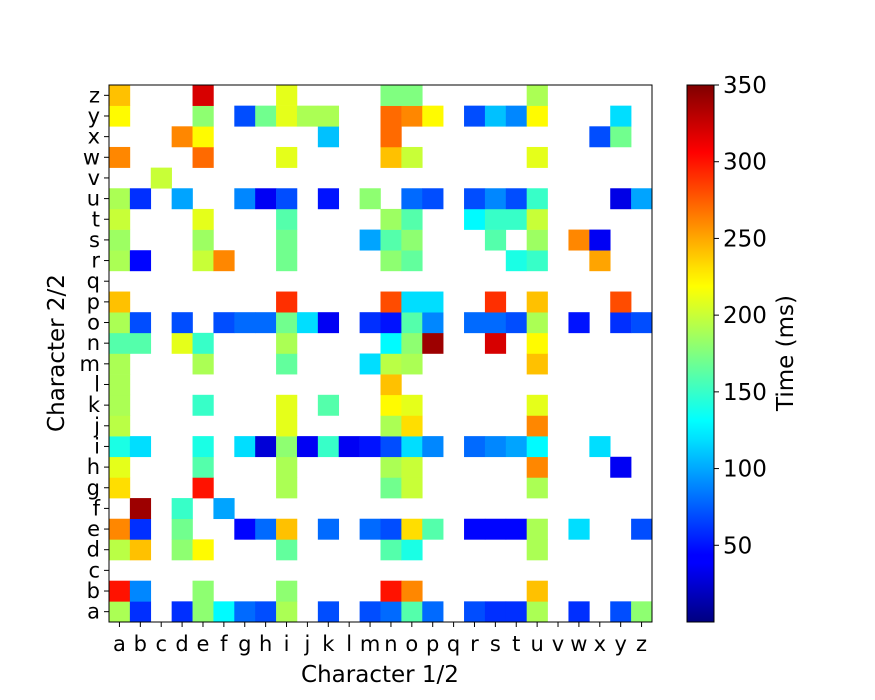 Image resolution: width=875 pixels, height=700 pixels. I want to click on heatmap-cell-o-e, so click(412, 529).